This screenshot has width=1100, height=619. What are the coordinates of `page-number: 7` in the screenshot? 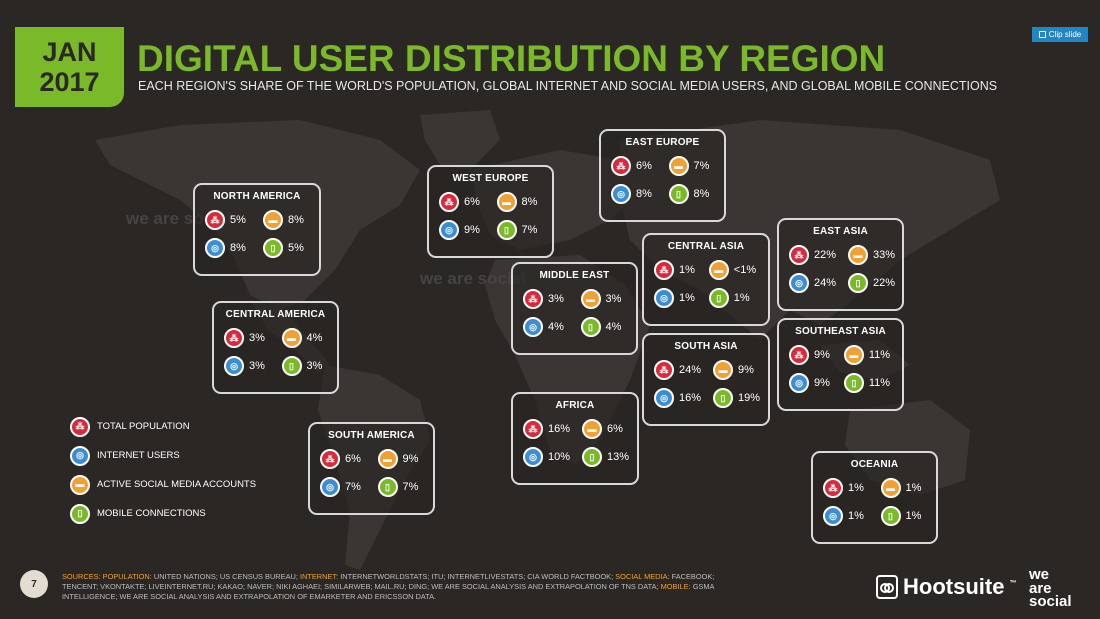 It's located at (34, 584).